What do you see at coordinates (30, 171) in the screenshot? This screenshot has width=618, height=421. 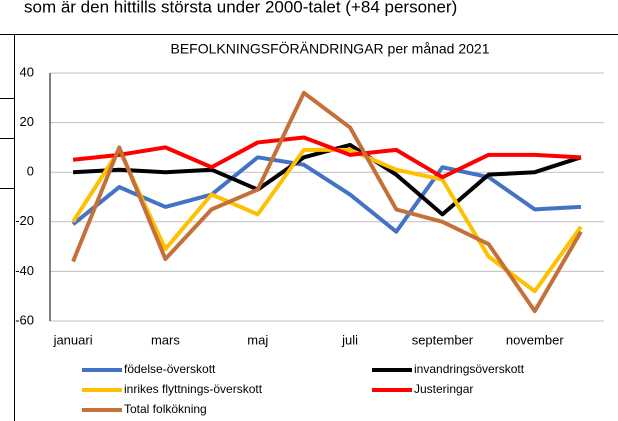 I see `y-tick-label: 0` at bounding box center [30, 171].